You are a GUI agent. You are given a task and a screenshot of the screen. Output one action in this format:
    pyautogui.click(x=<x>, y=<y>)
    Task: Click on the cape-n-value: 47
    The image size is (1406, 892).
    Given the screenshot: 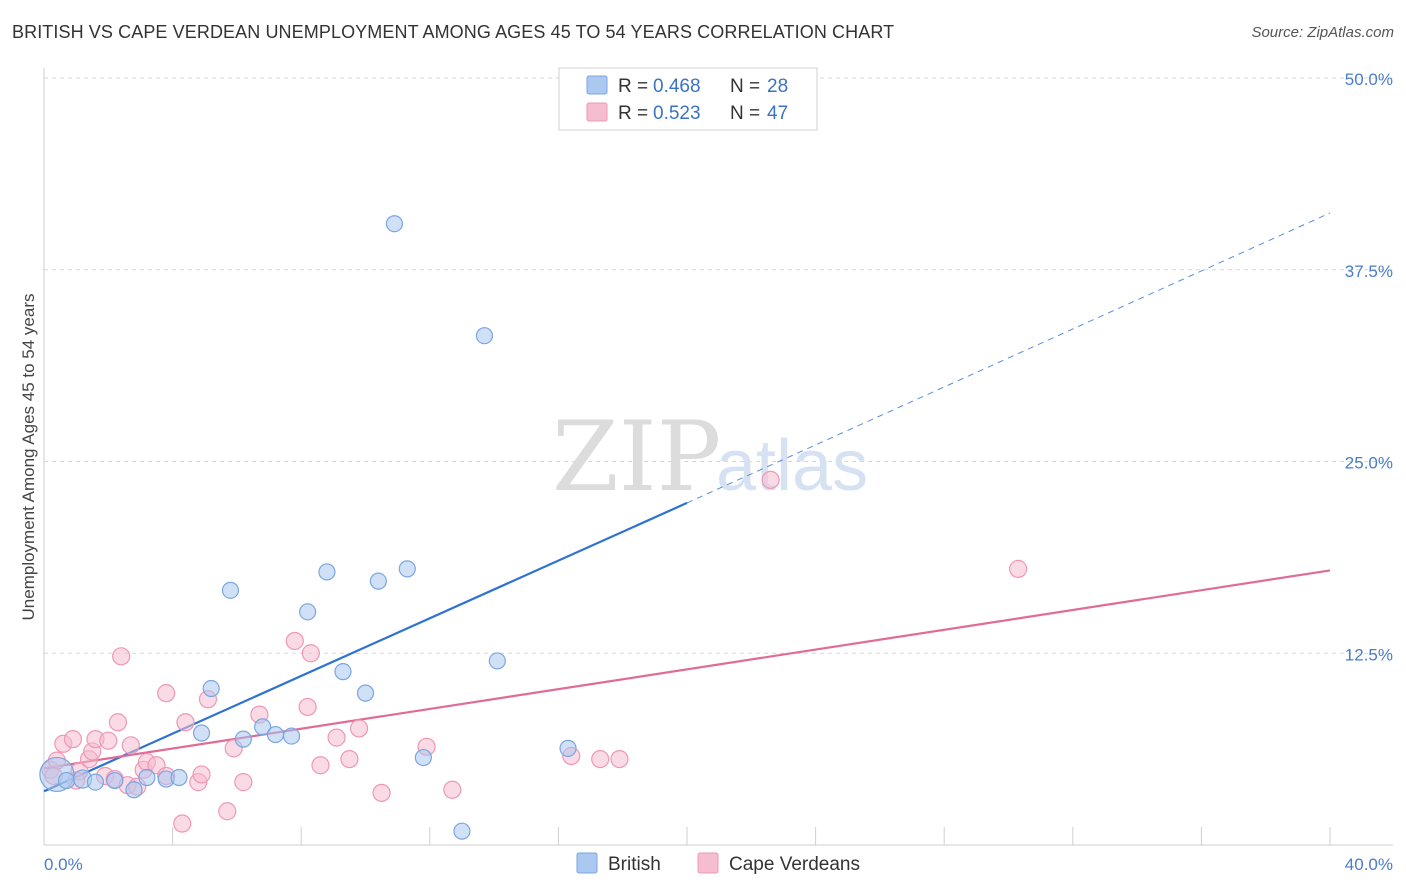 What is the action you would take?
    pyautogui.click(x=777, y=113)
    